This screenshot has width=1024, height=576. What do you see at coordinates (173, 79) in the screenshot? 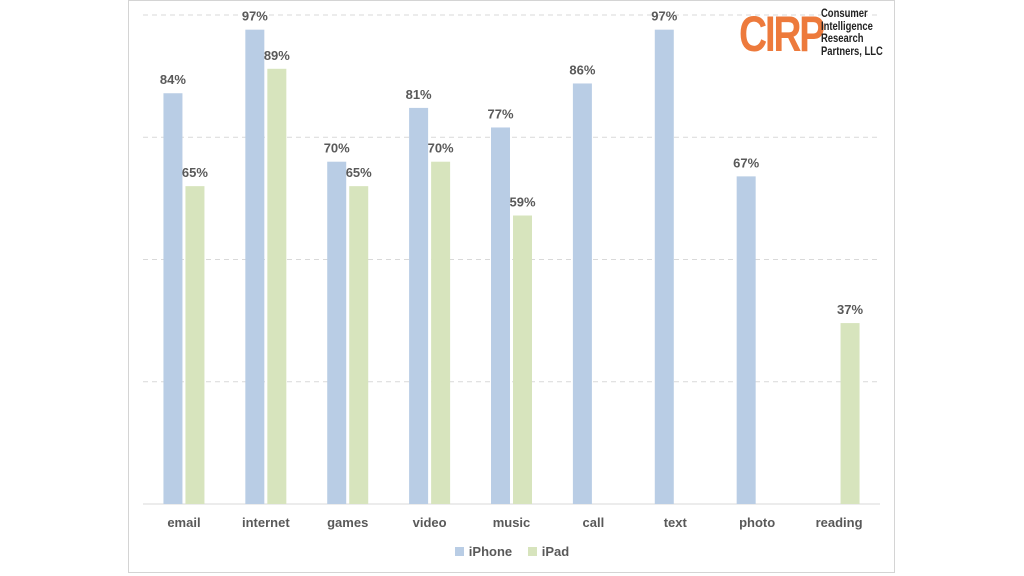
I see `value-label-iphone-email: 84%` at bounding box center [173, 79].